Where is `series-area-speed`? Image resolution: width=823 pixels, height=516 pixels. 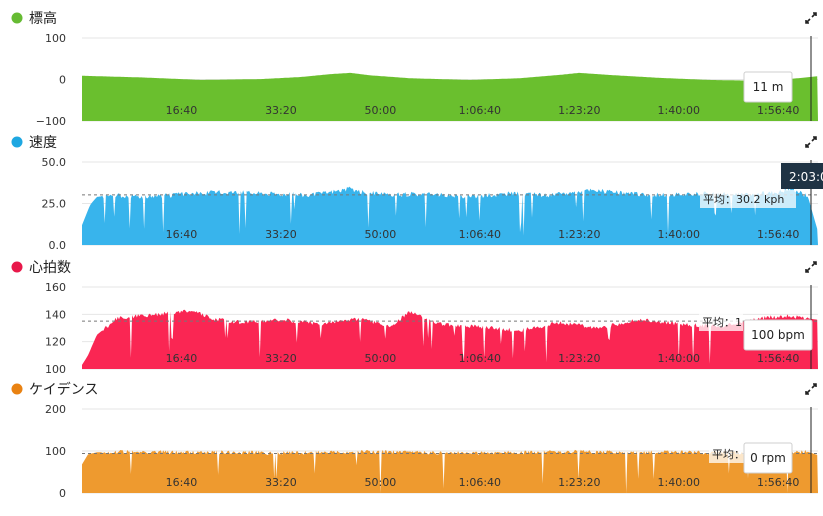 series-area-speed is located at coordinates (450, 215).